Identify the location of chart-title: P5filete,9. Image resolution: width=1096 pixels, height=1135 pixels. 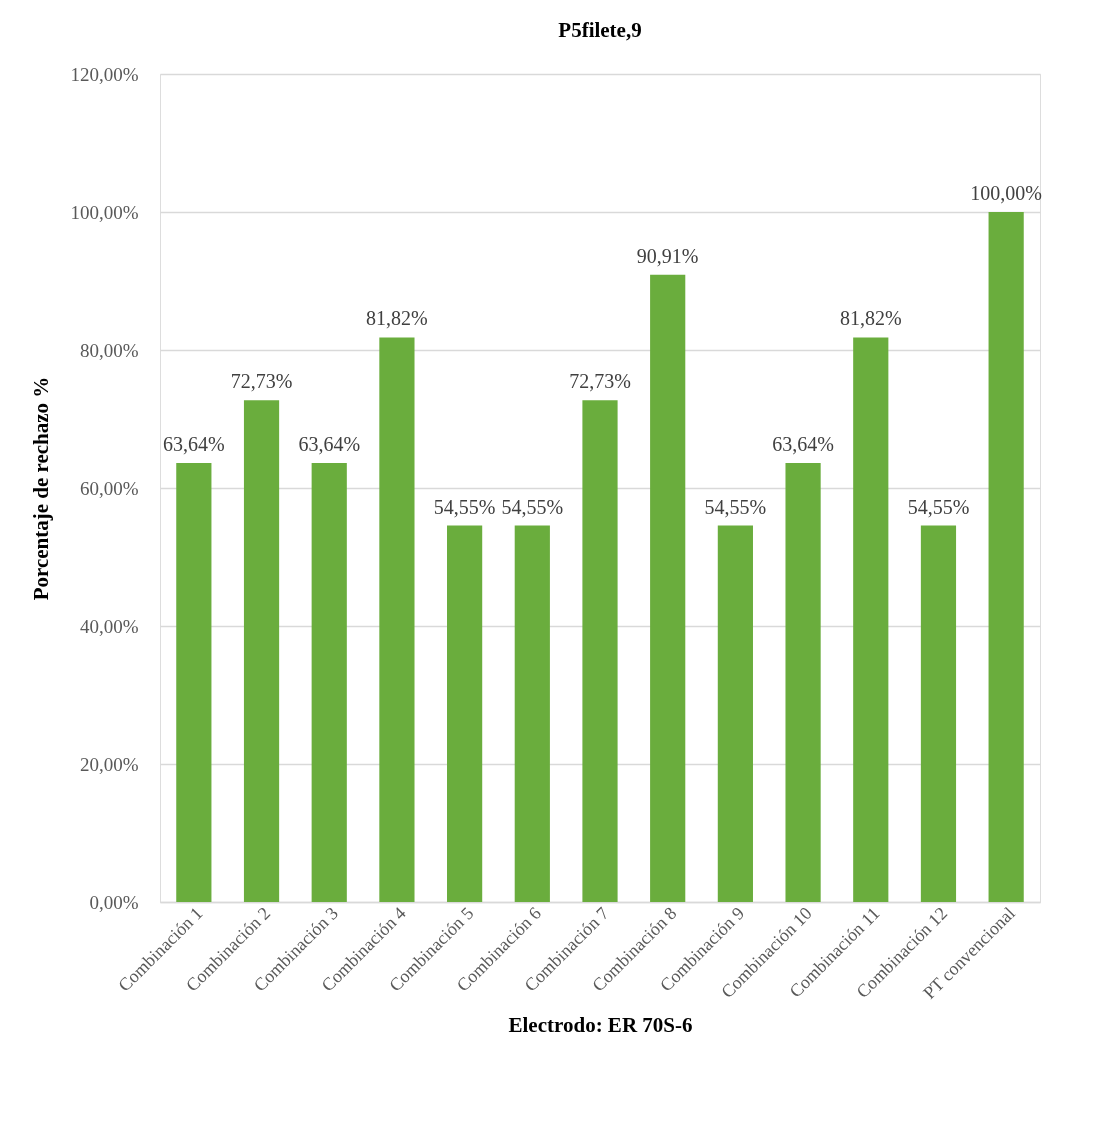
(600, 30).